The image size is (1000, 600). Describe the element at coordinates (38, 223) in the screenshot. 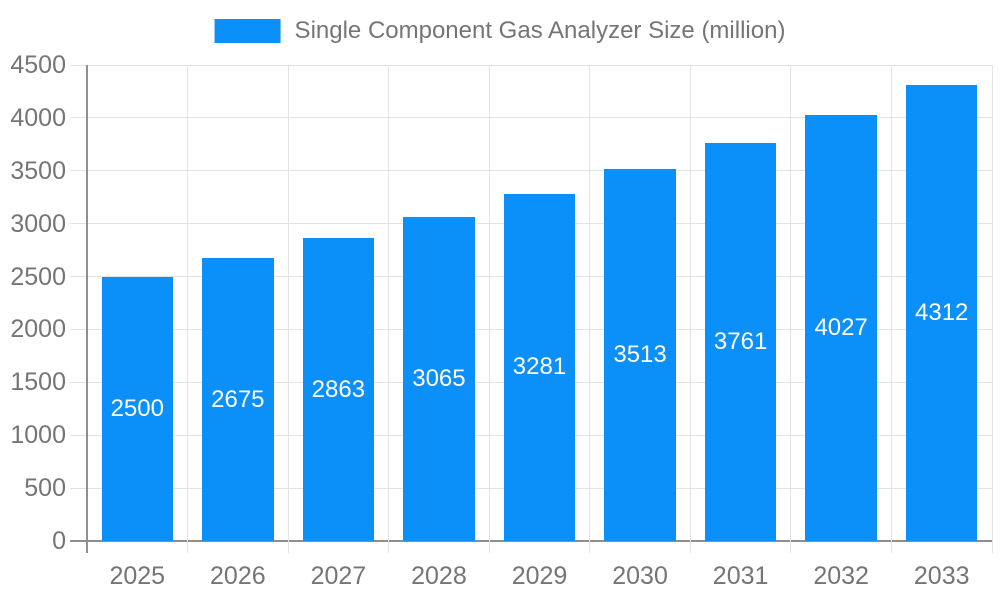

I see `y-axis-tick-label: 3000` at that location.